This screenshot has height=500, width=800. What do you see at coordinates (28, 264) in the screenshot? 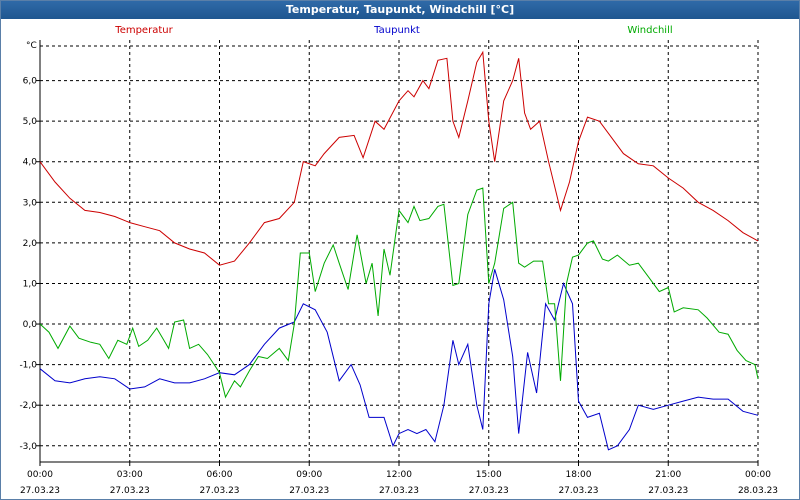
I see `y-tick-labels: 6,0 5,0 4,0 3,0 2,0 1,0 0,0 -1,0 -2,0 -3,0` at bounding box center [28, 264].